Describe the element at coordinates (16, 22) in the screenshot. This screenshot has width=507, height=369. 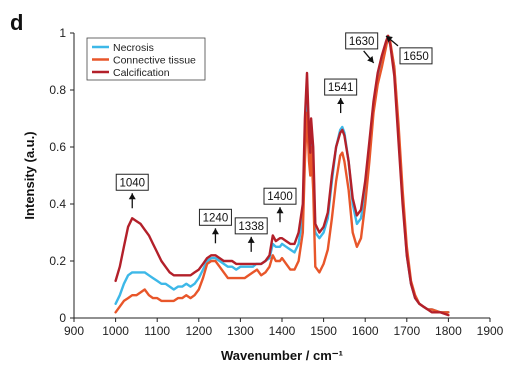
I see `panel-label: d` at that location.